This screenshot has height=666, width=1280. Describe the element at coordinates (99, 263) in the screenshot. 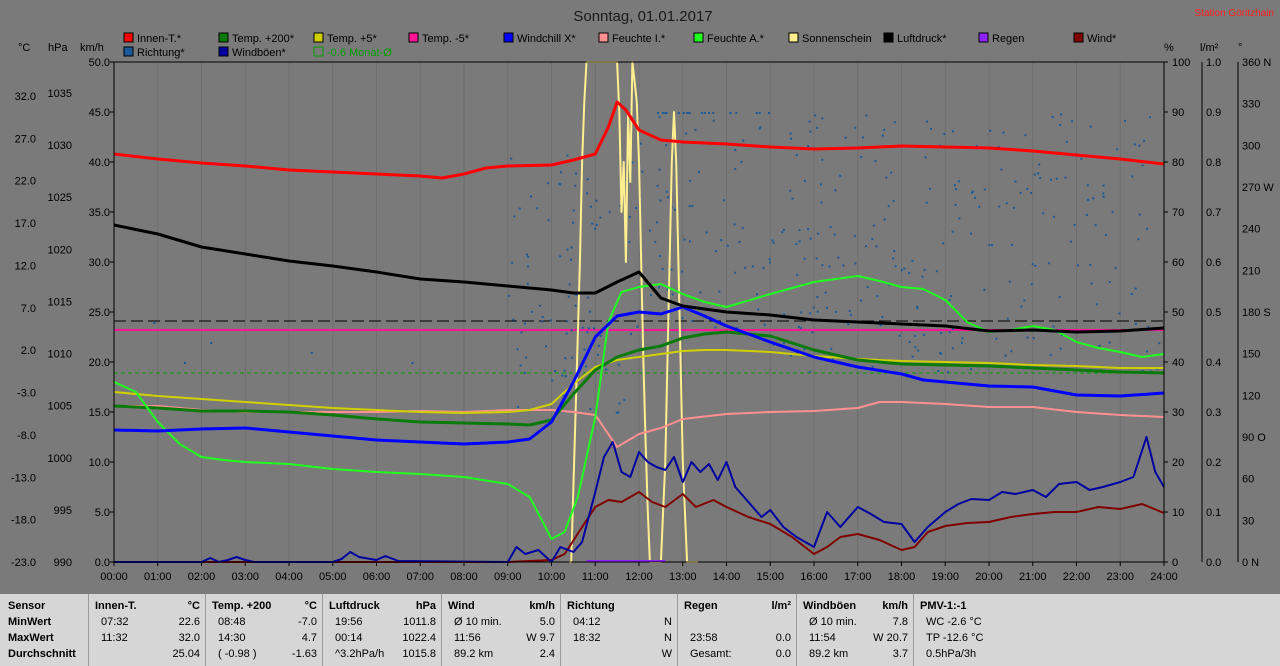

I see `kmh-tick-label: 30.0` at that location.